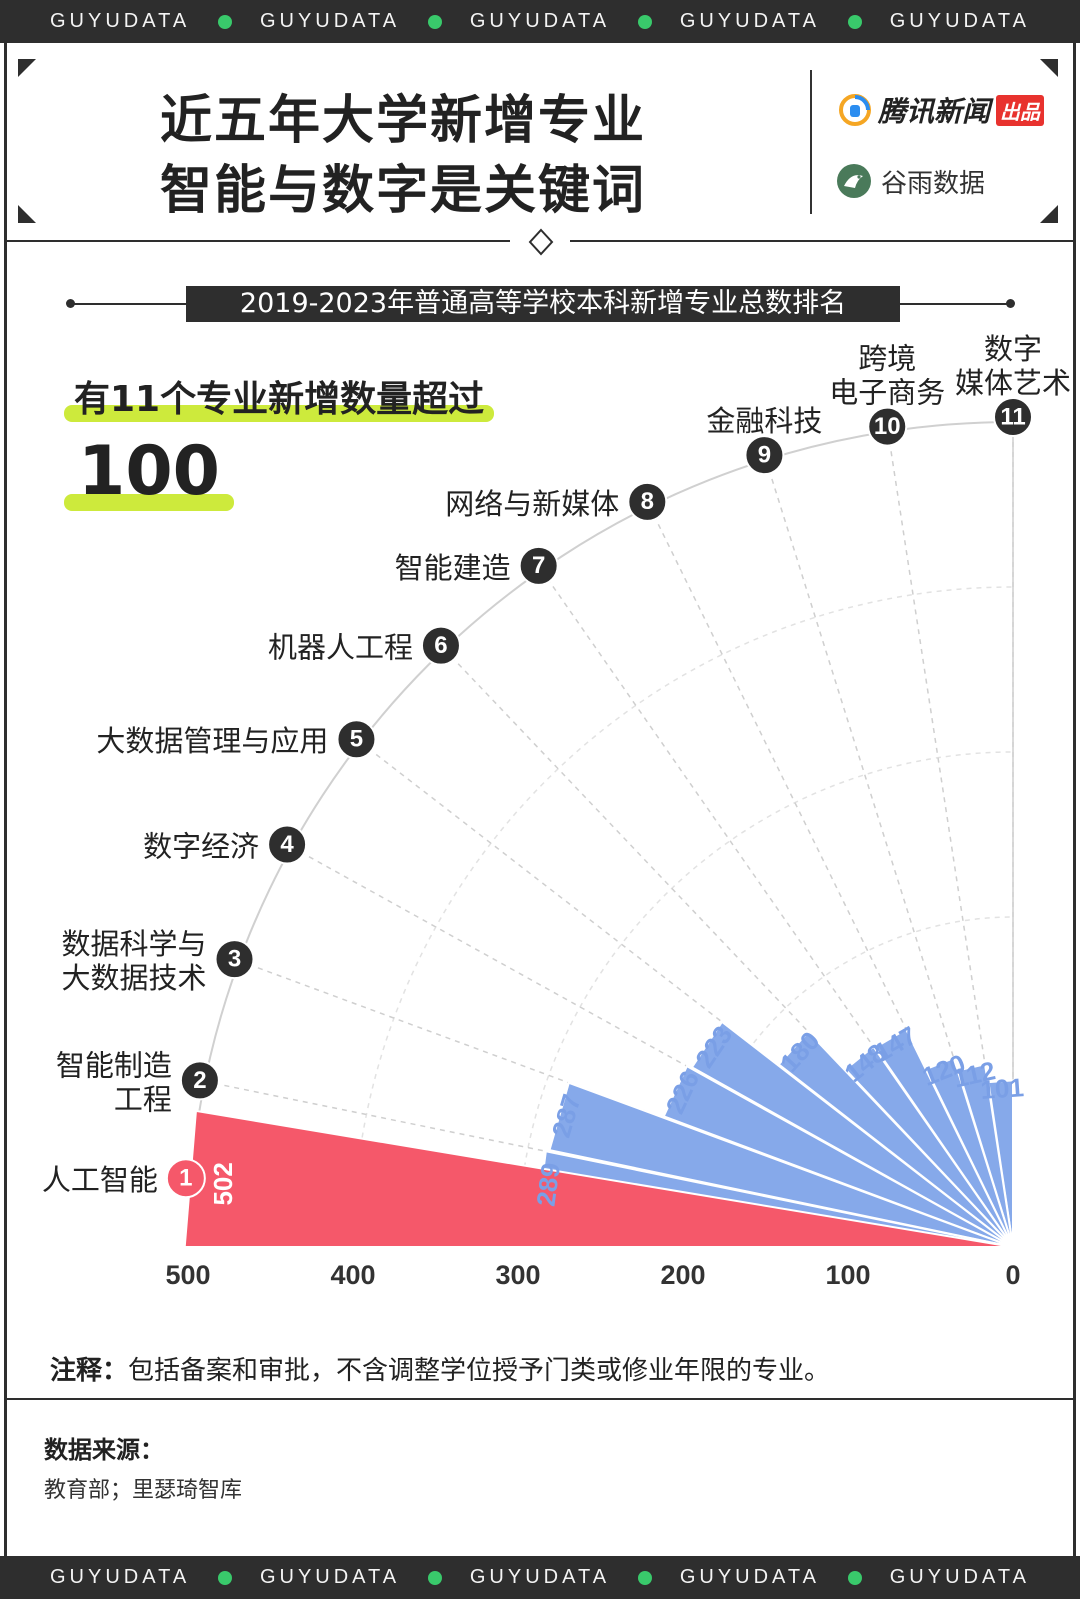 The height and width of the screenshot is (1599, 1080). I want to click on category-label: 数字经济, so click(201, 847).